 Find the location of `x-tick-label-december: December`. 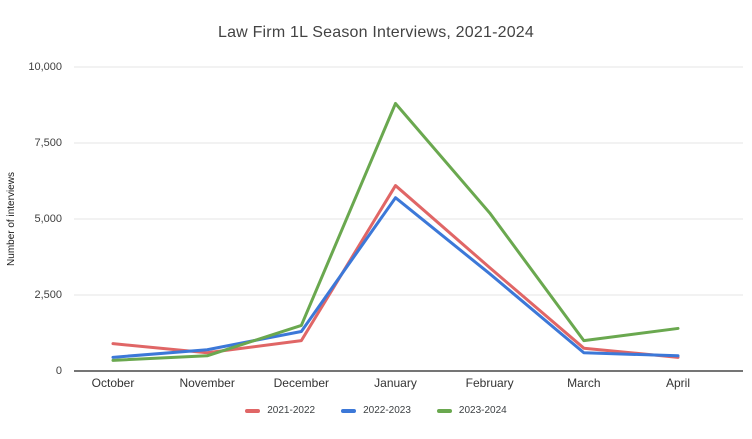

x-tick-label-december: December is located at coordinates (301, 383).